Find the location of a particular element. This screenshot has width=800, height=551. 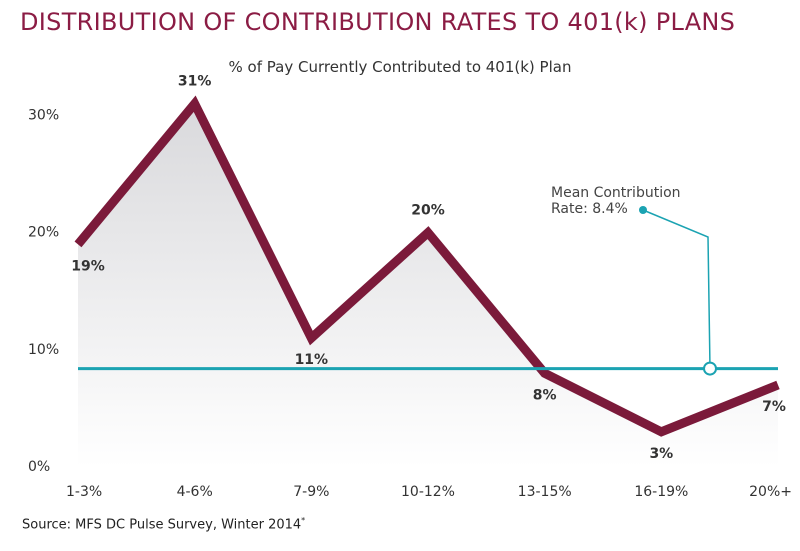

y-tick-label: 20% is located at coordinates (43, 233).